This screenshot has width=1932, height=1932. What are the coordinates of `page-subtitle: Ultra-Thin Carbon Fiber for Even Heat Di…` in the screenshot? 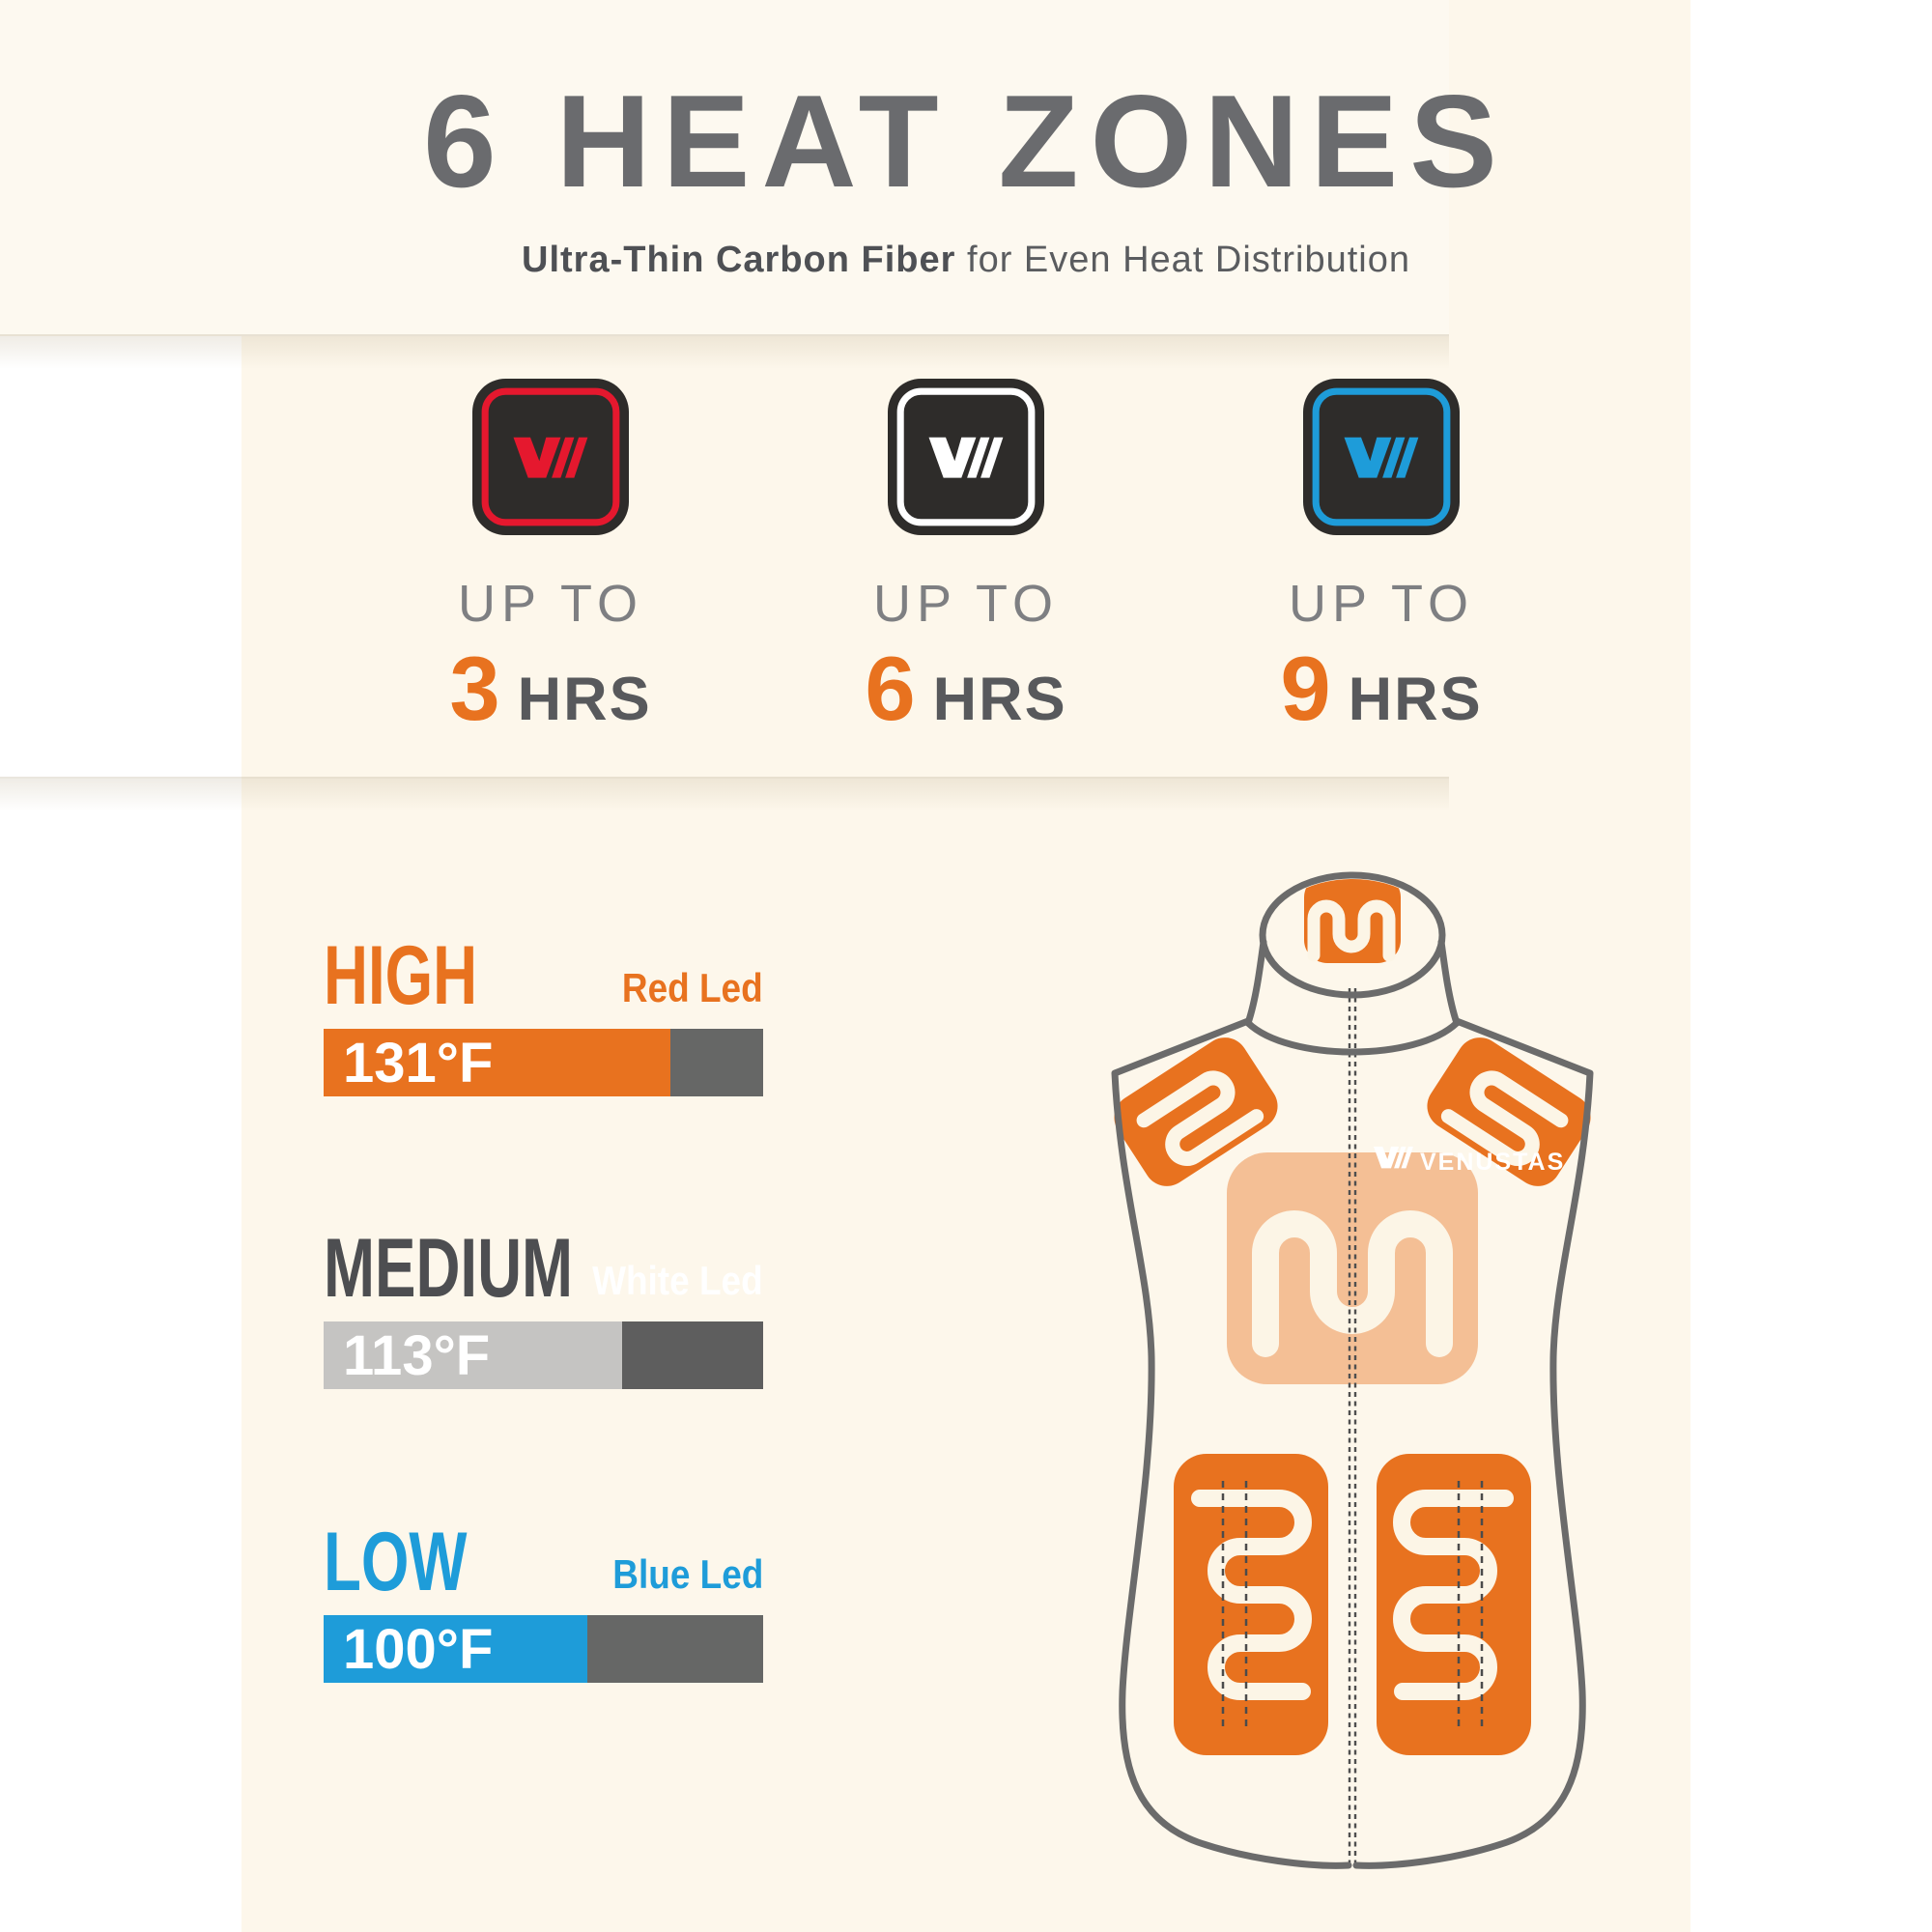 It's located at (966, 260).